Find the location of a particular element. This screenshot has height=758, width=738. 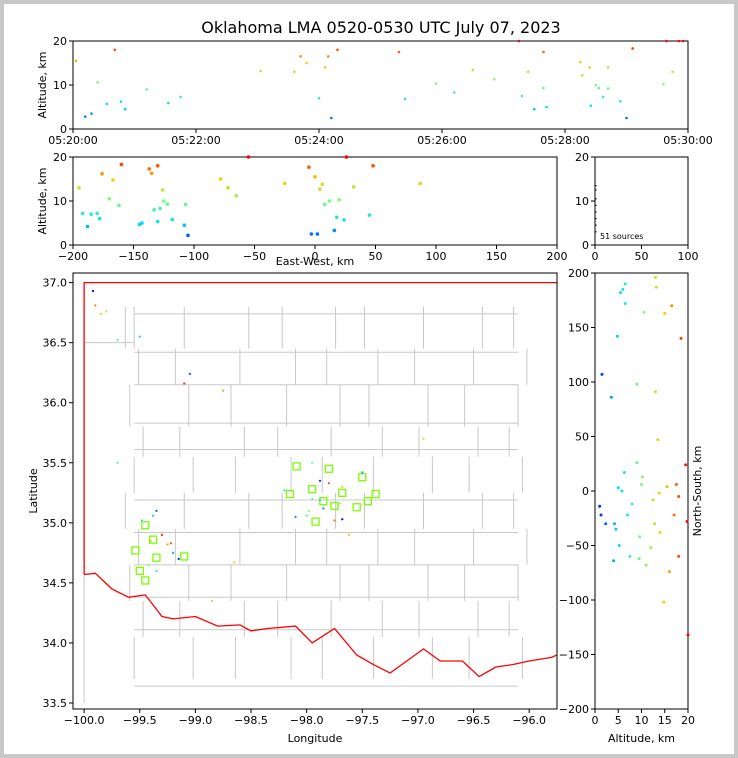

ew-tick-label: 50 is located at coordinates (376, 256).